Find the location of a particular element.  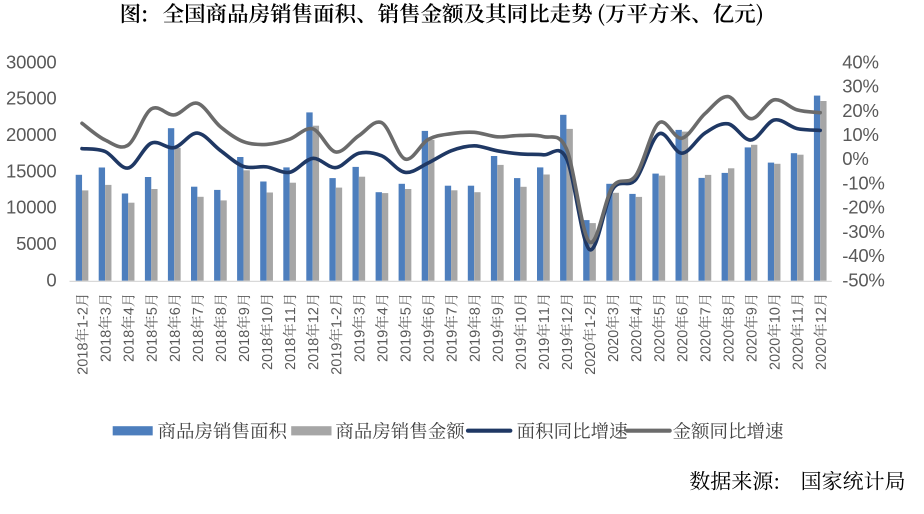

svg-text: -40% is located at coordinates (863, 255).